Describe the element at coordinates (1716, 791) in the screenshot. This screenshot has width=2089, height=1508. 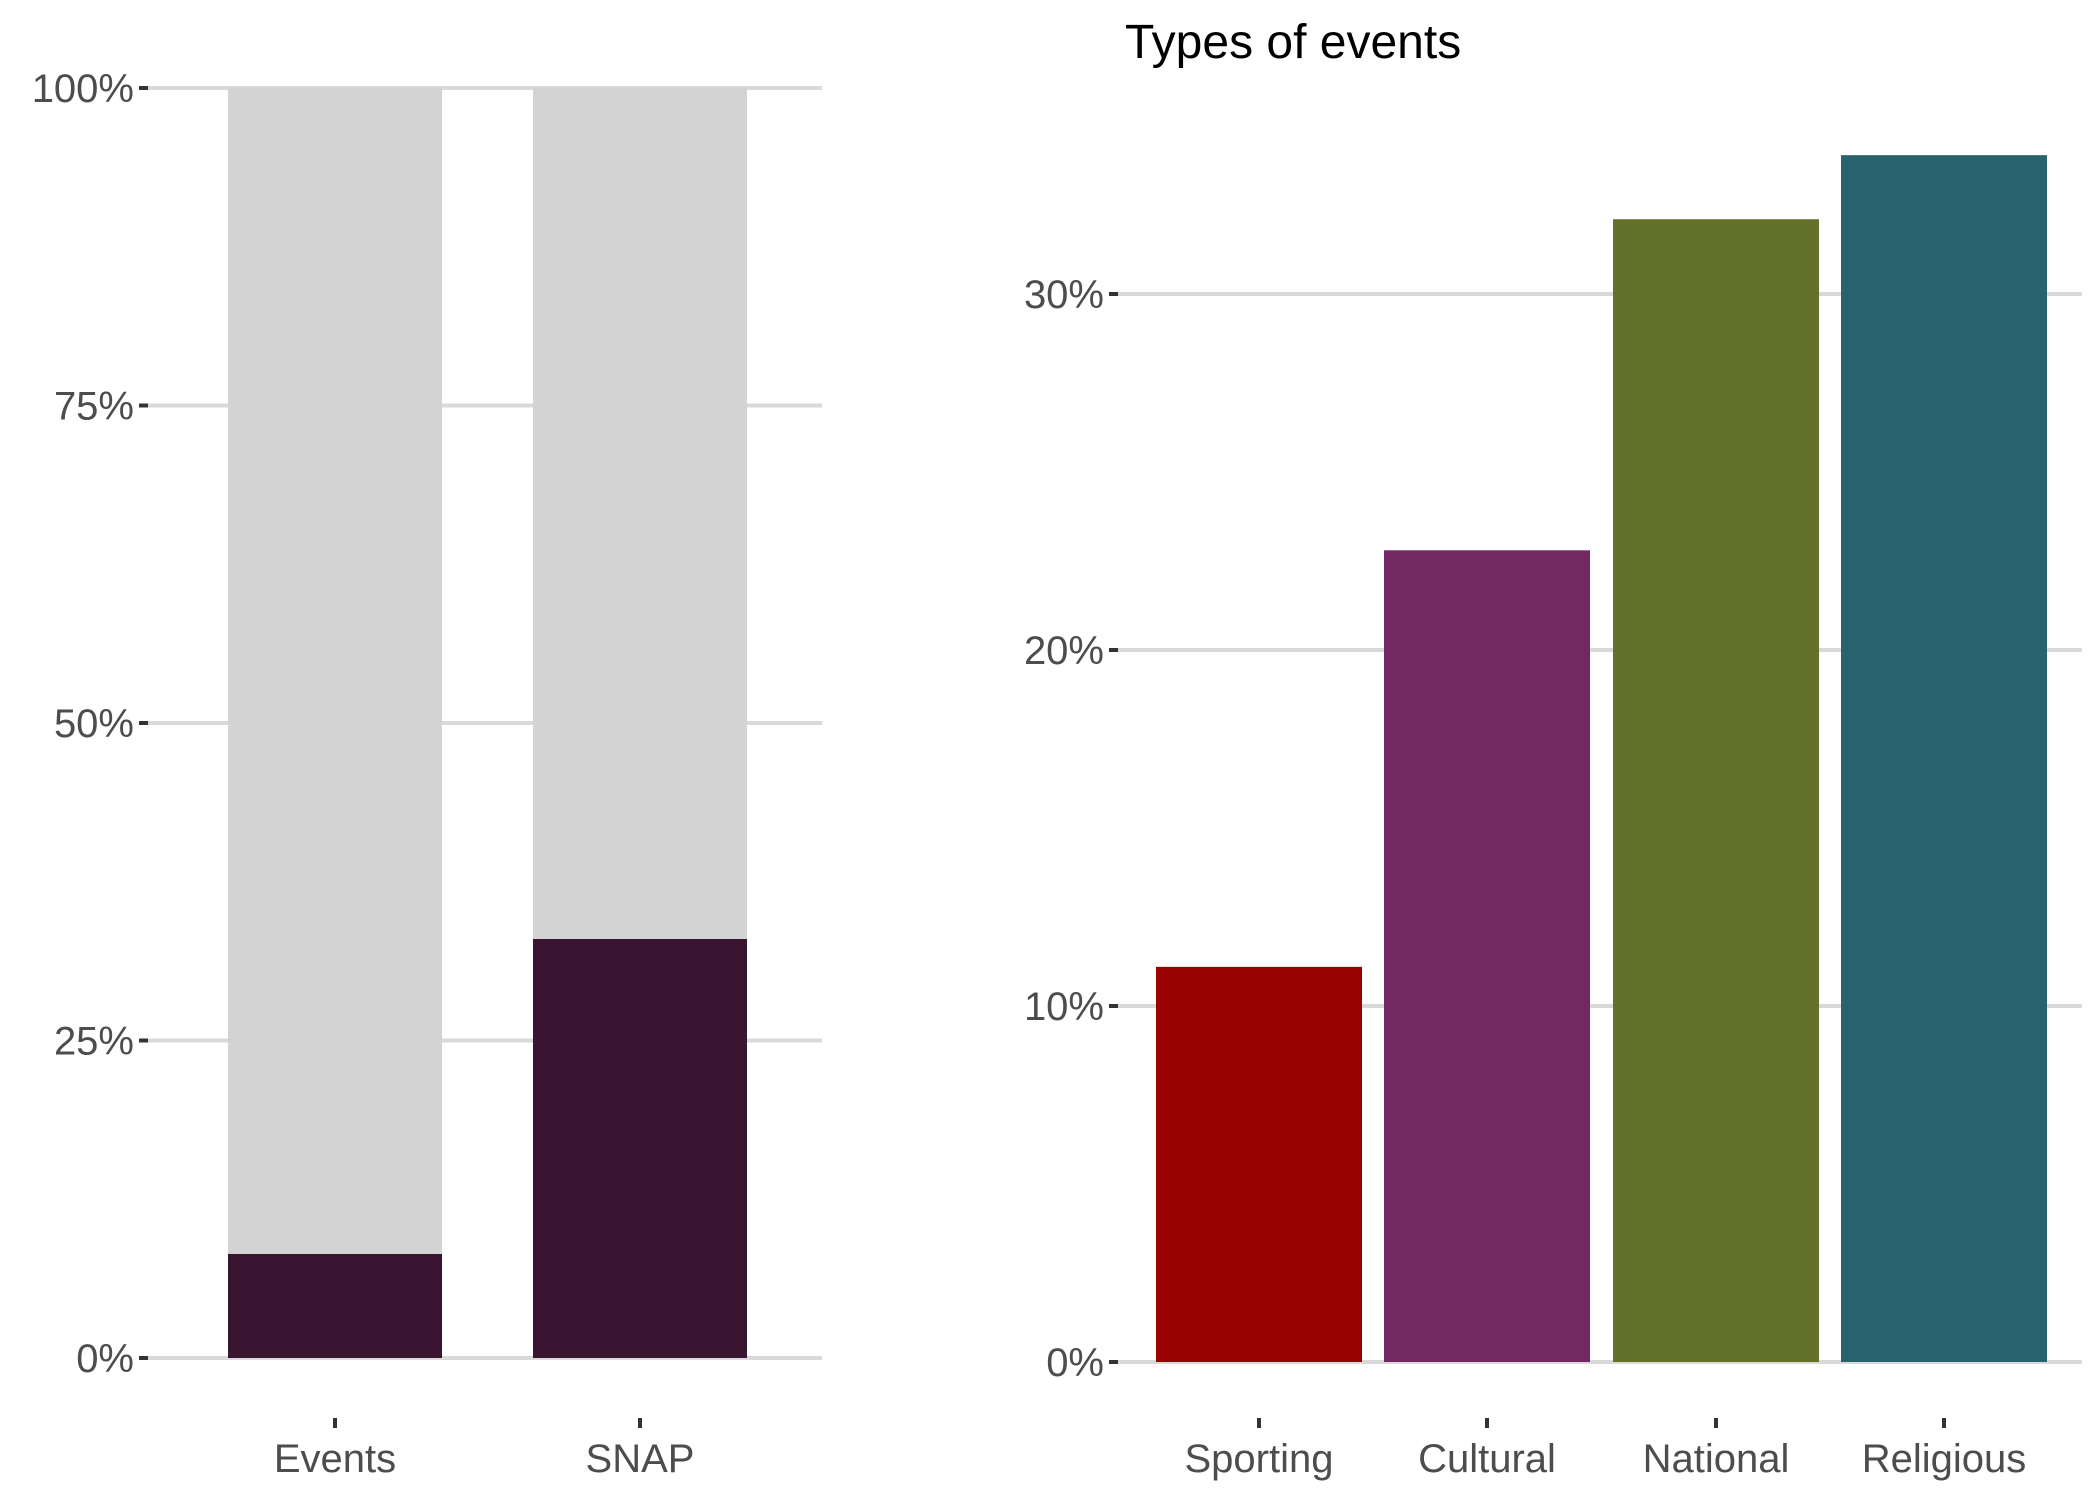
I see `bar-national` at that location.